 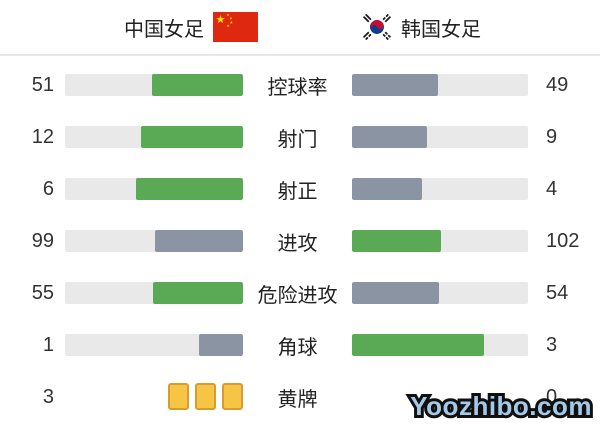 What do you see at coordinates (300, 27) in the screenshot?
I see `match-stats-header: 中国女足` at bounding box center [300, 27].